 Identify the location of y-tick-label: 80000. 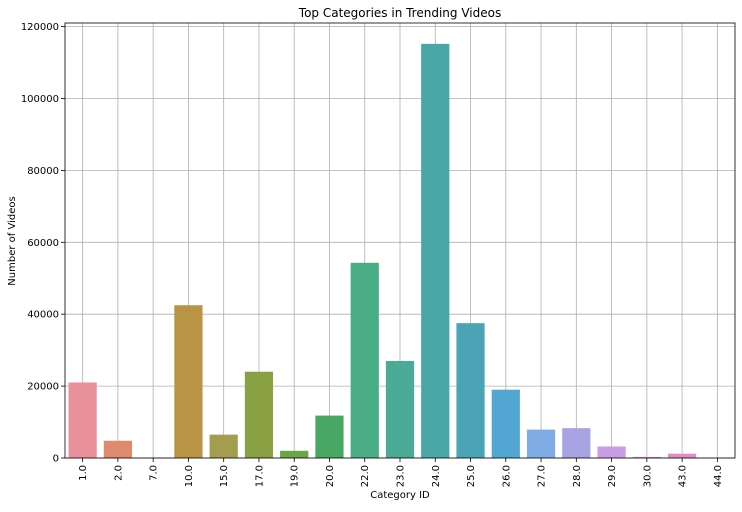
(43, 171).